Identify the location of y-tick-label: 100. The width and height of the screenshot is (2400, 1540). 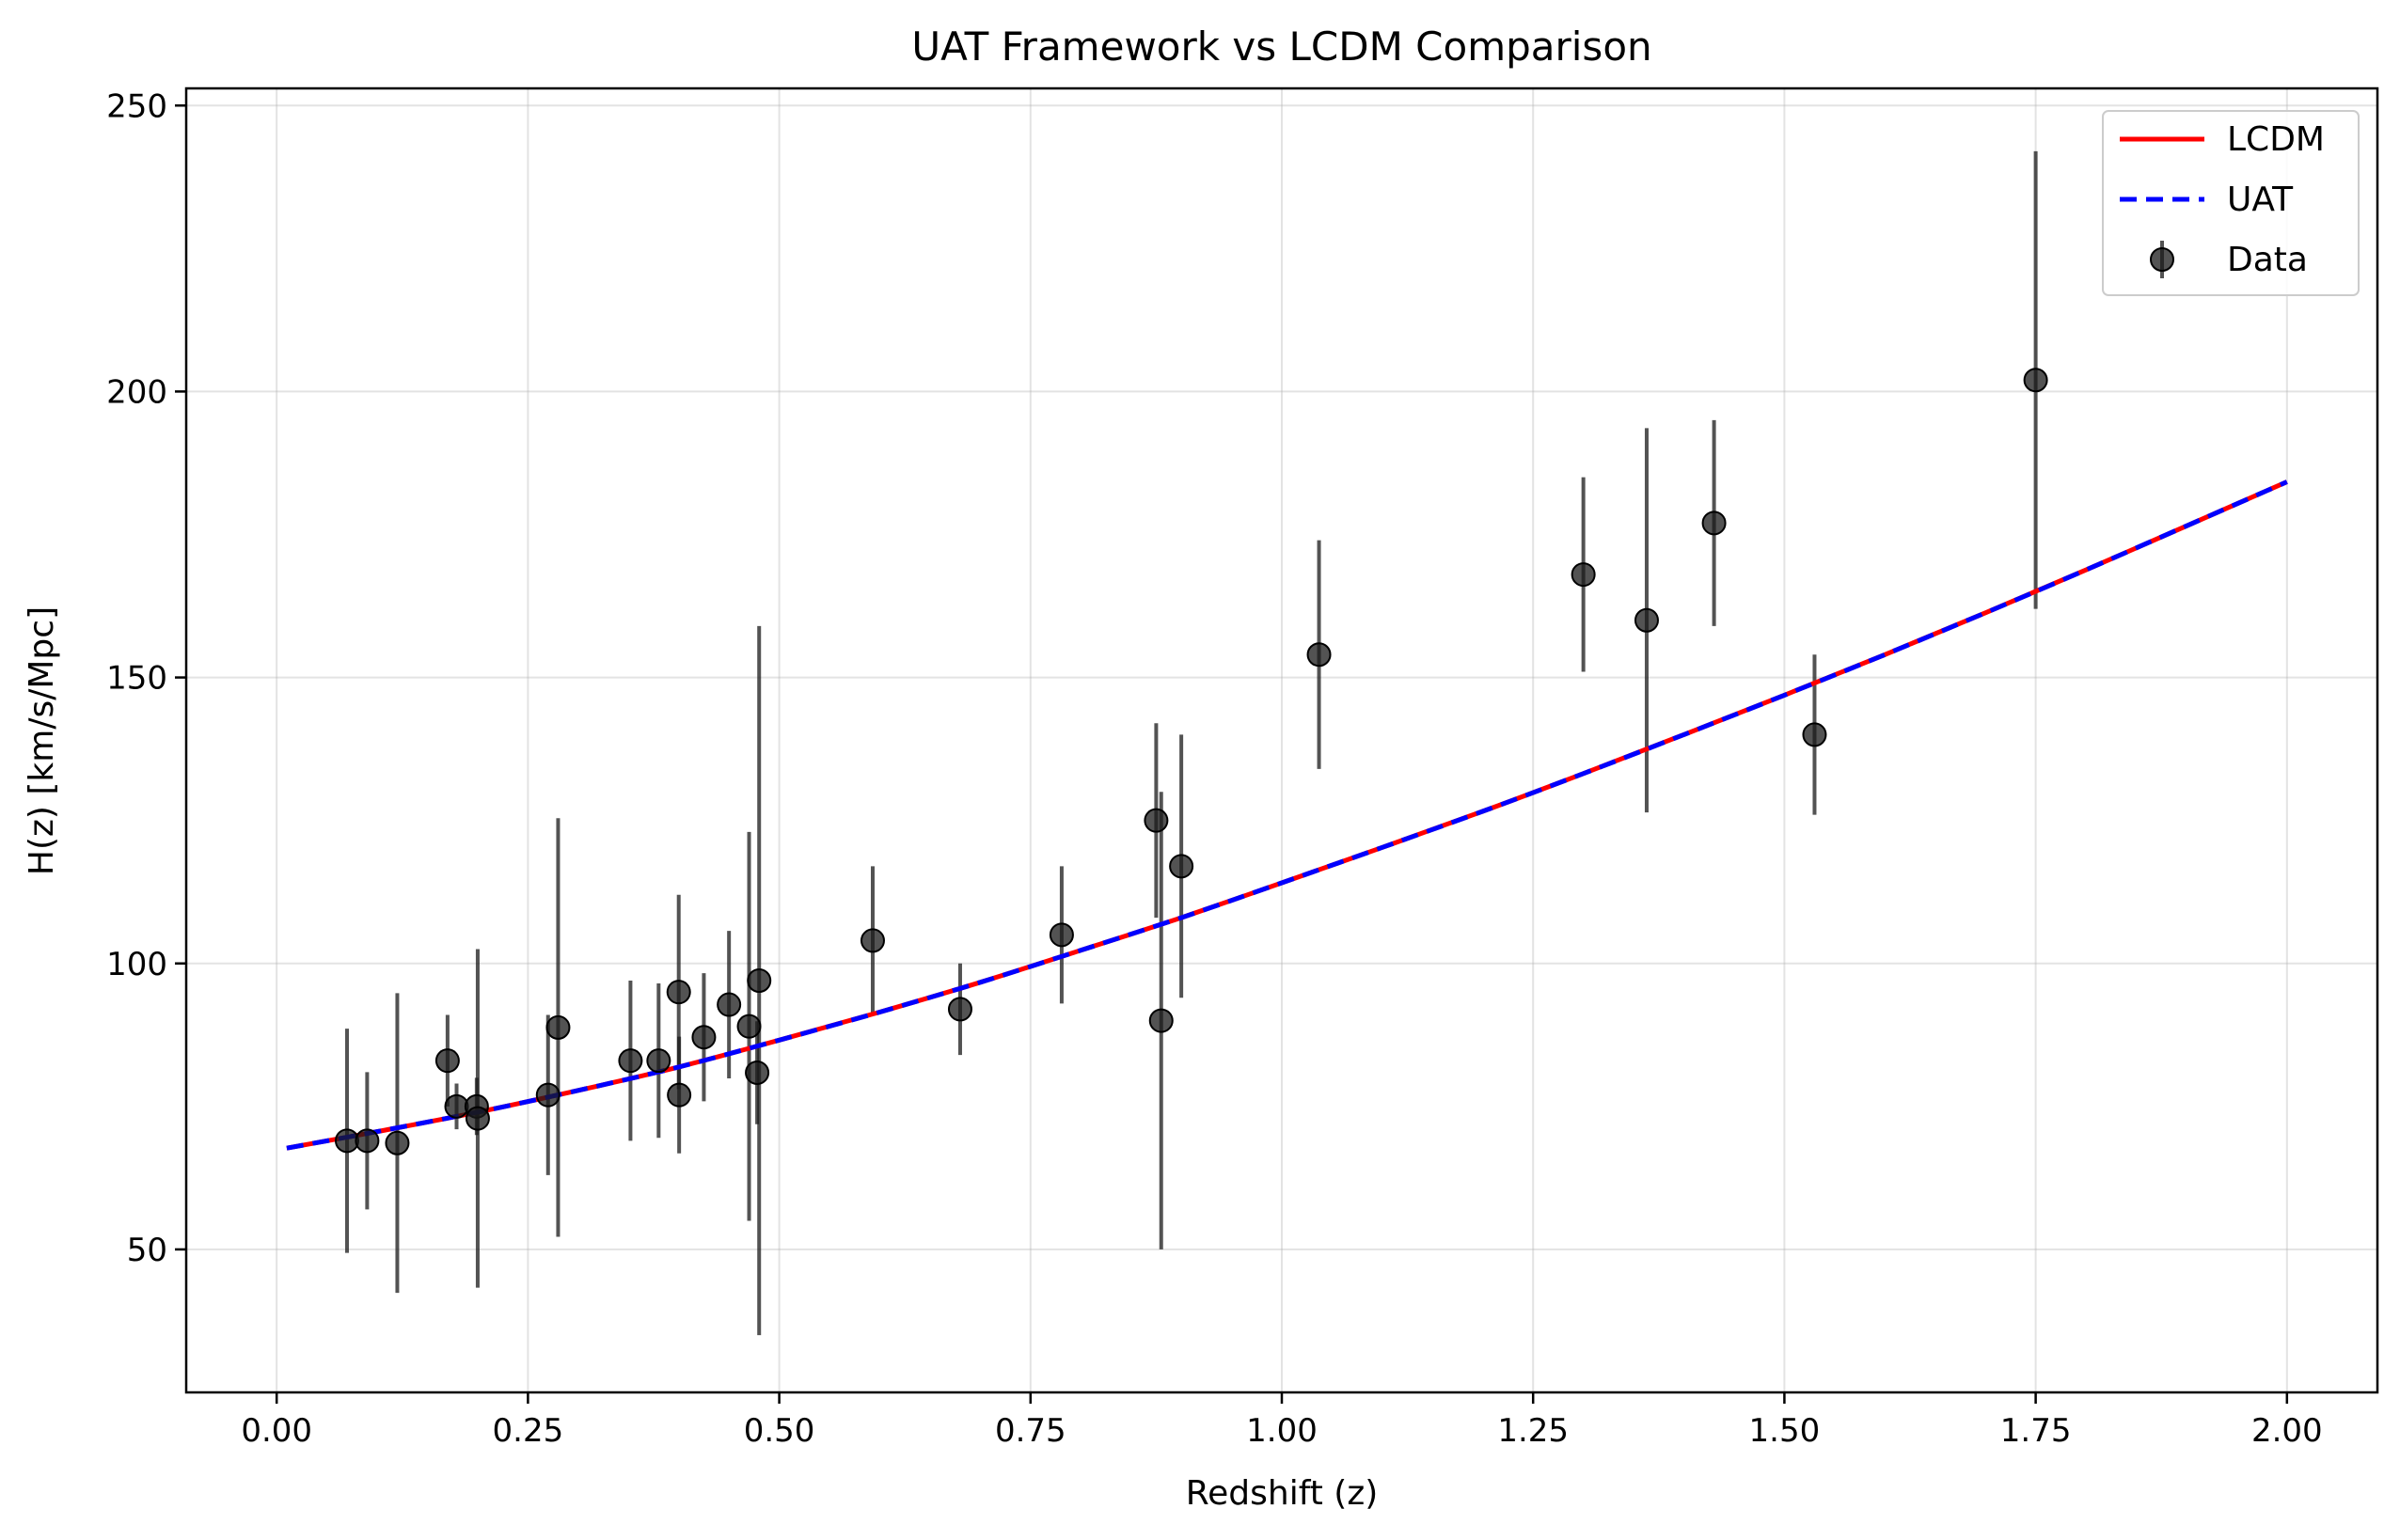
(136, 965).